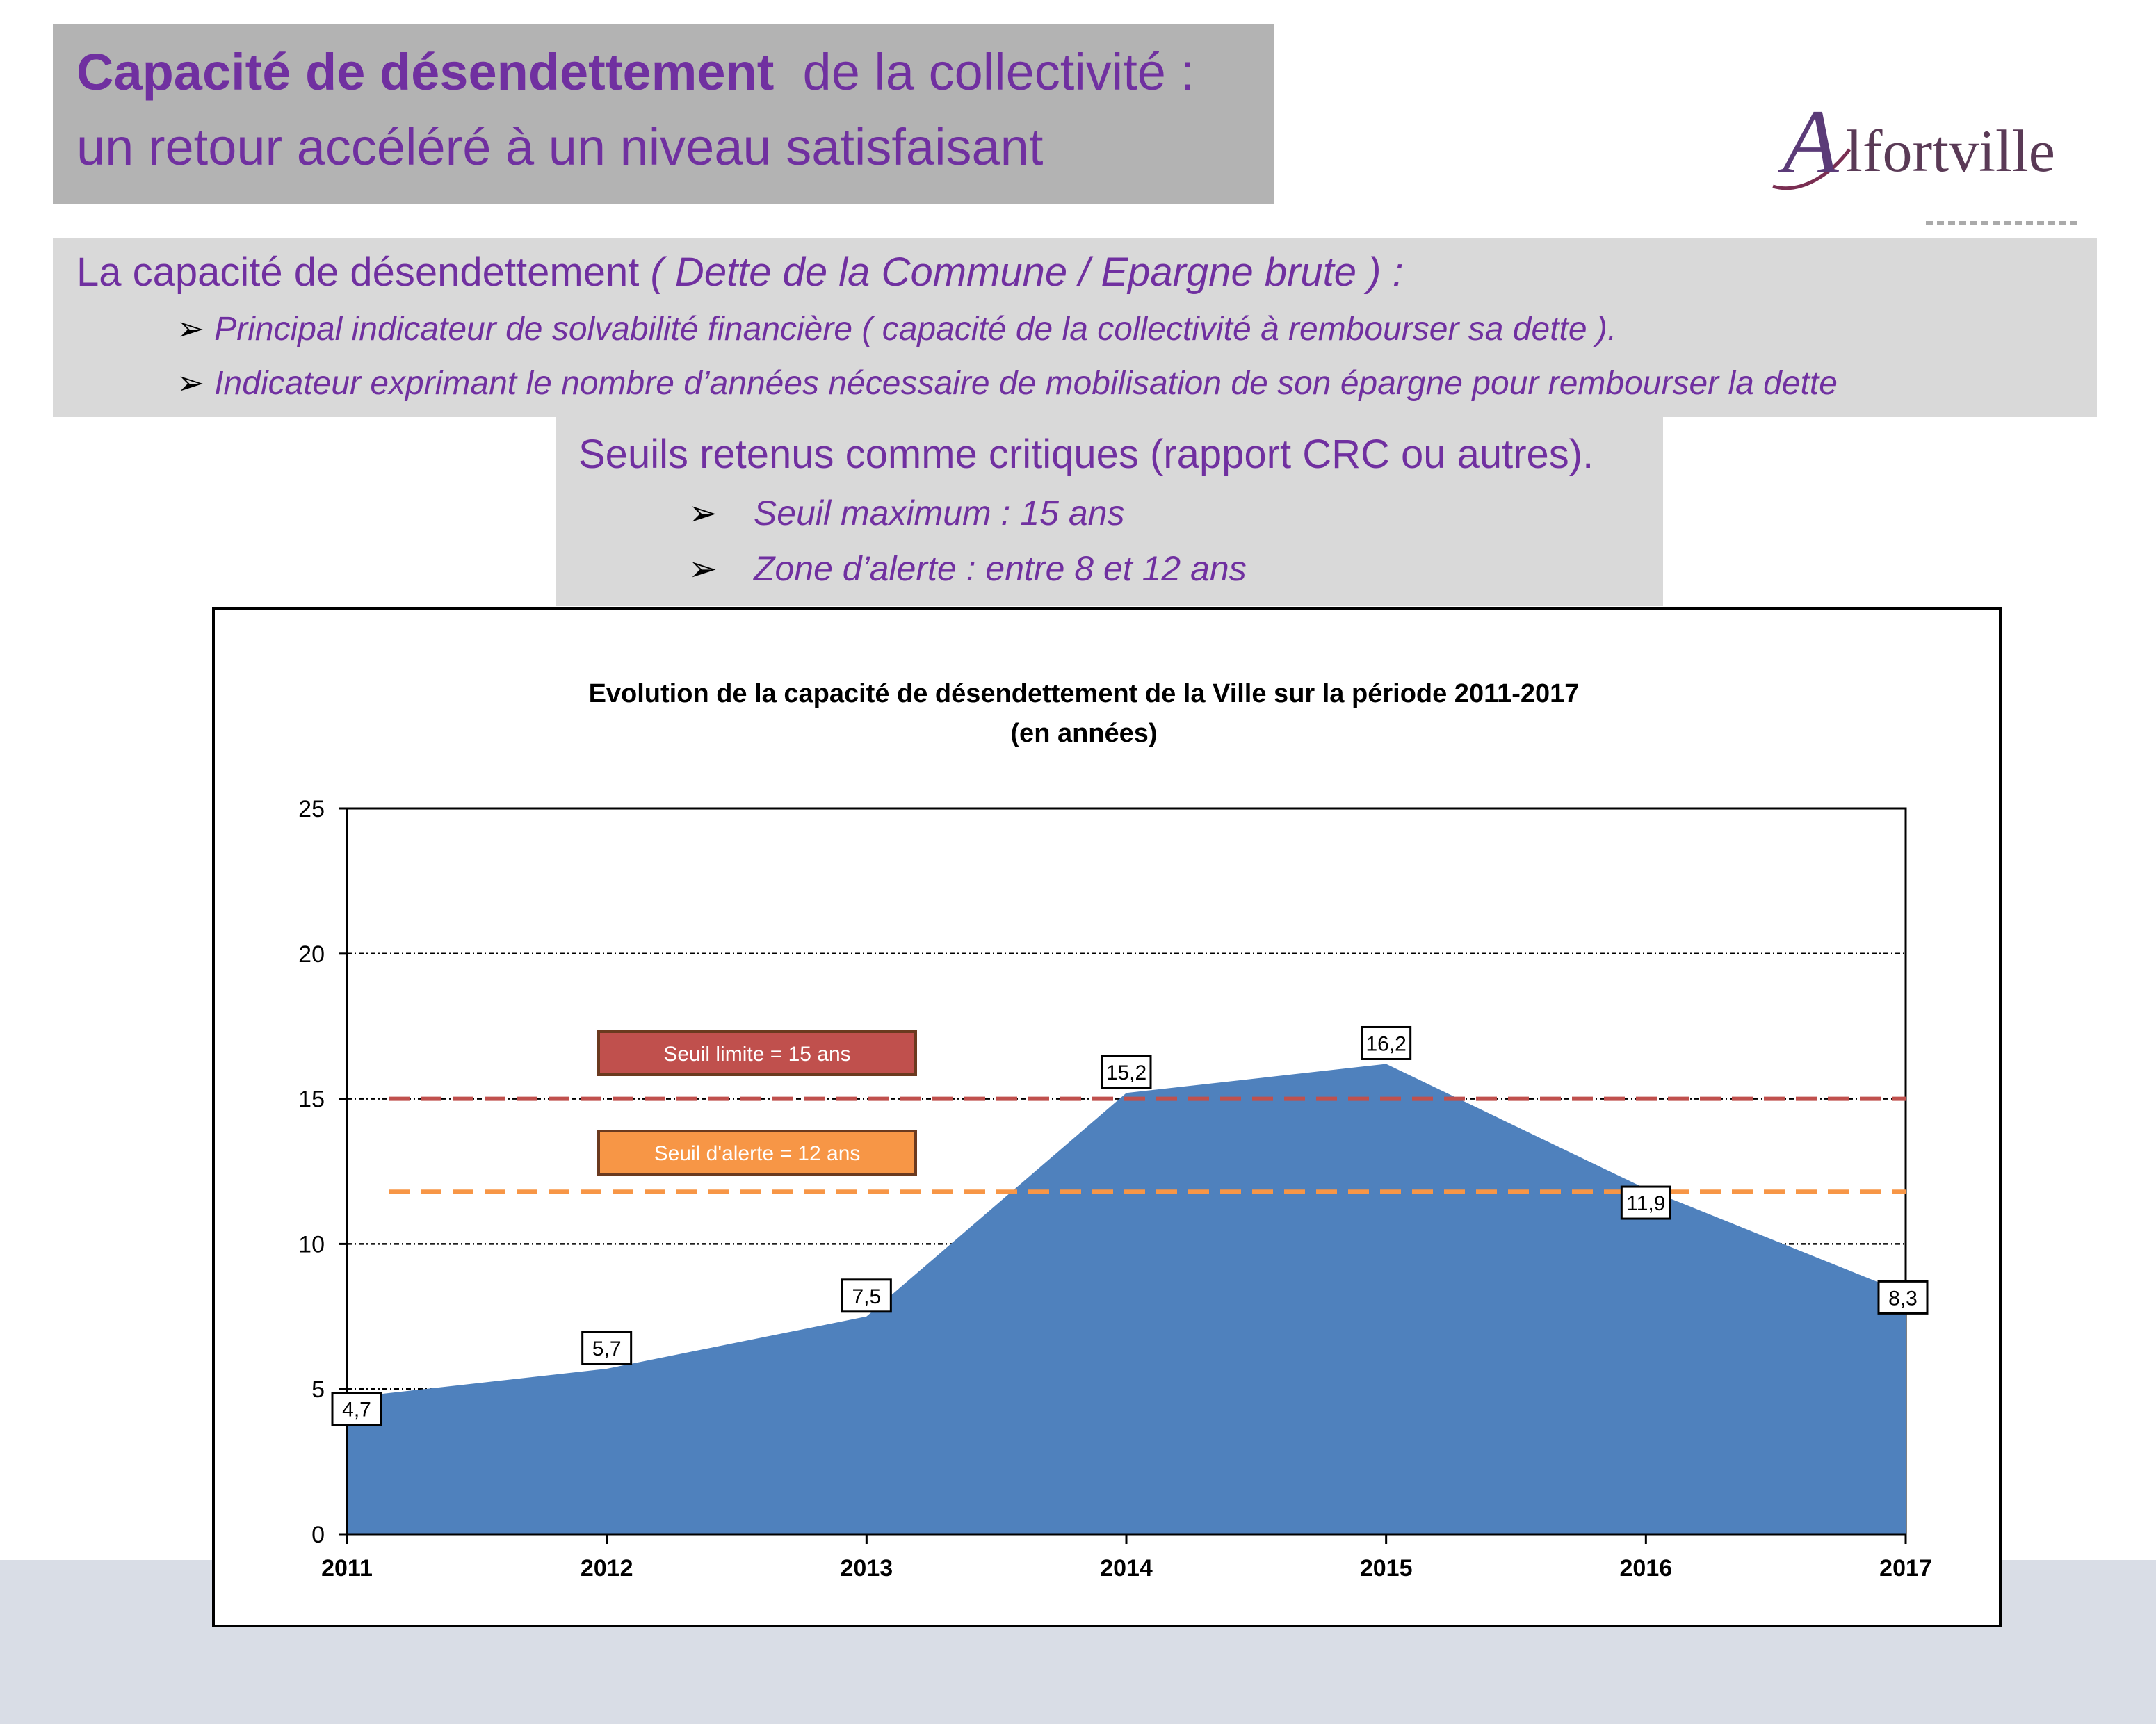  Describe the element at coordinates (967, 568) in the screenshot. I see `threshold-item: ➢ Zone d’alerte : entre 8 et 12 ans` at that location.